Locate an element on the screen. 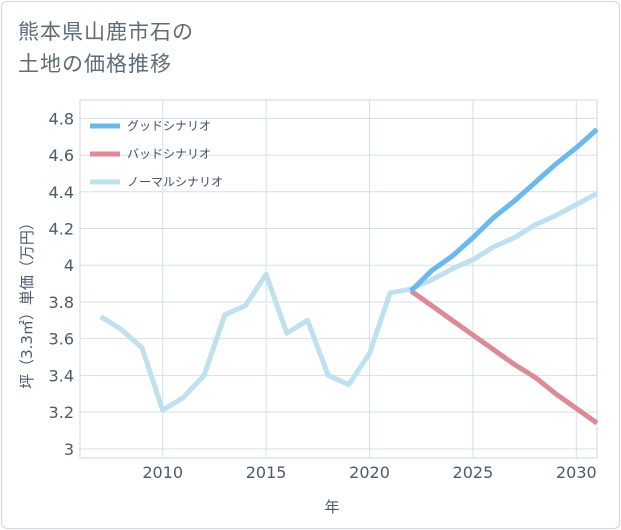  x-tick-label: 2020 is located at coordinates (369, 472).